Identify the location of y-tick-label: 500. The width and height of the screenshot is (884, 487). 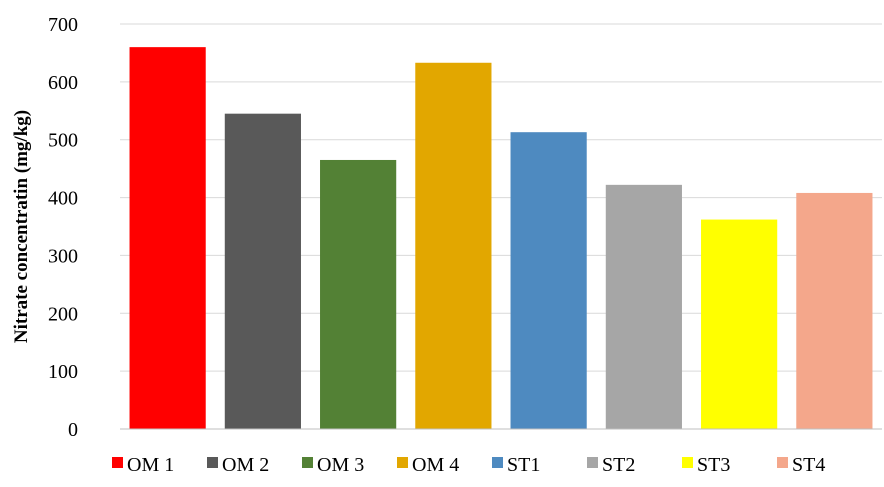
(63, 141).